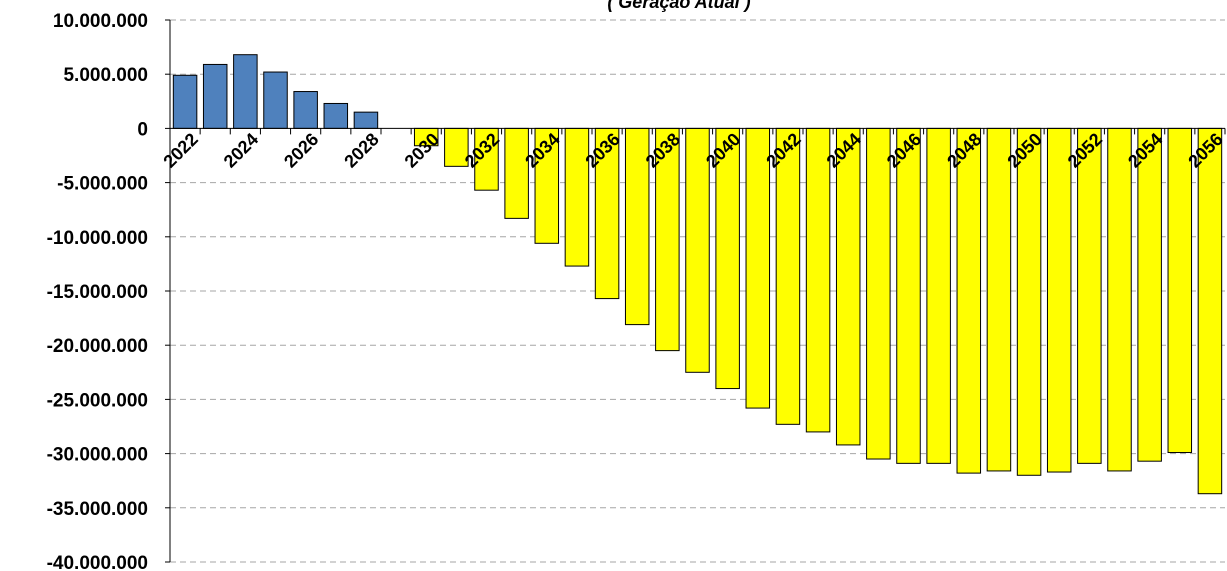  What do you see at coordinates (215, 96) in the screenshot?
I see `bar-2023` at bounding box center [215, 96].